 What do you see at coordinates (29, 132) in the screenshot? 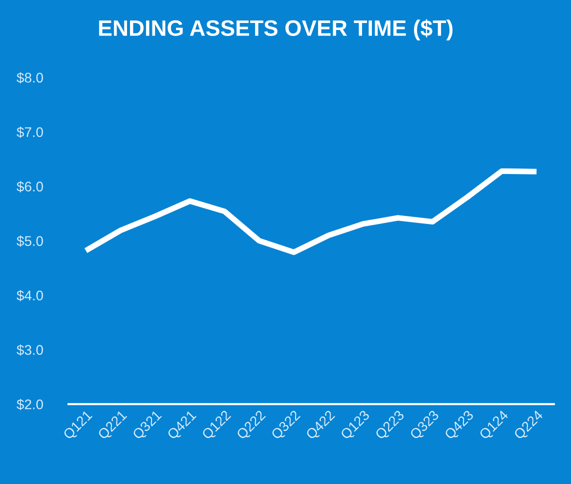
I see `y-tick-label: $7.0` at bounding box center [29, 132].